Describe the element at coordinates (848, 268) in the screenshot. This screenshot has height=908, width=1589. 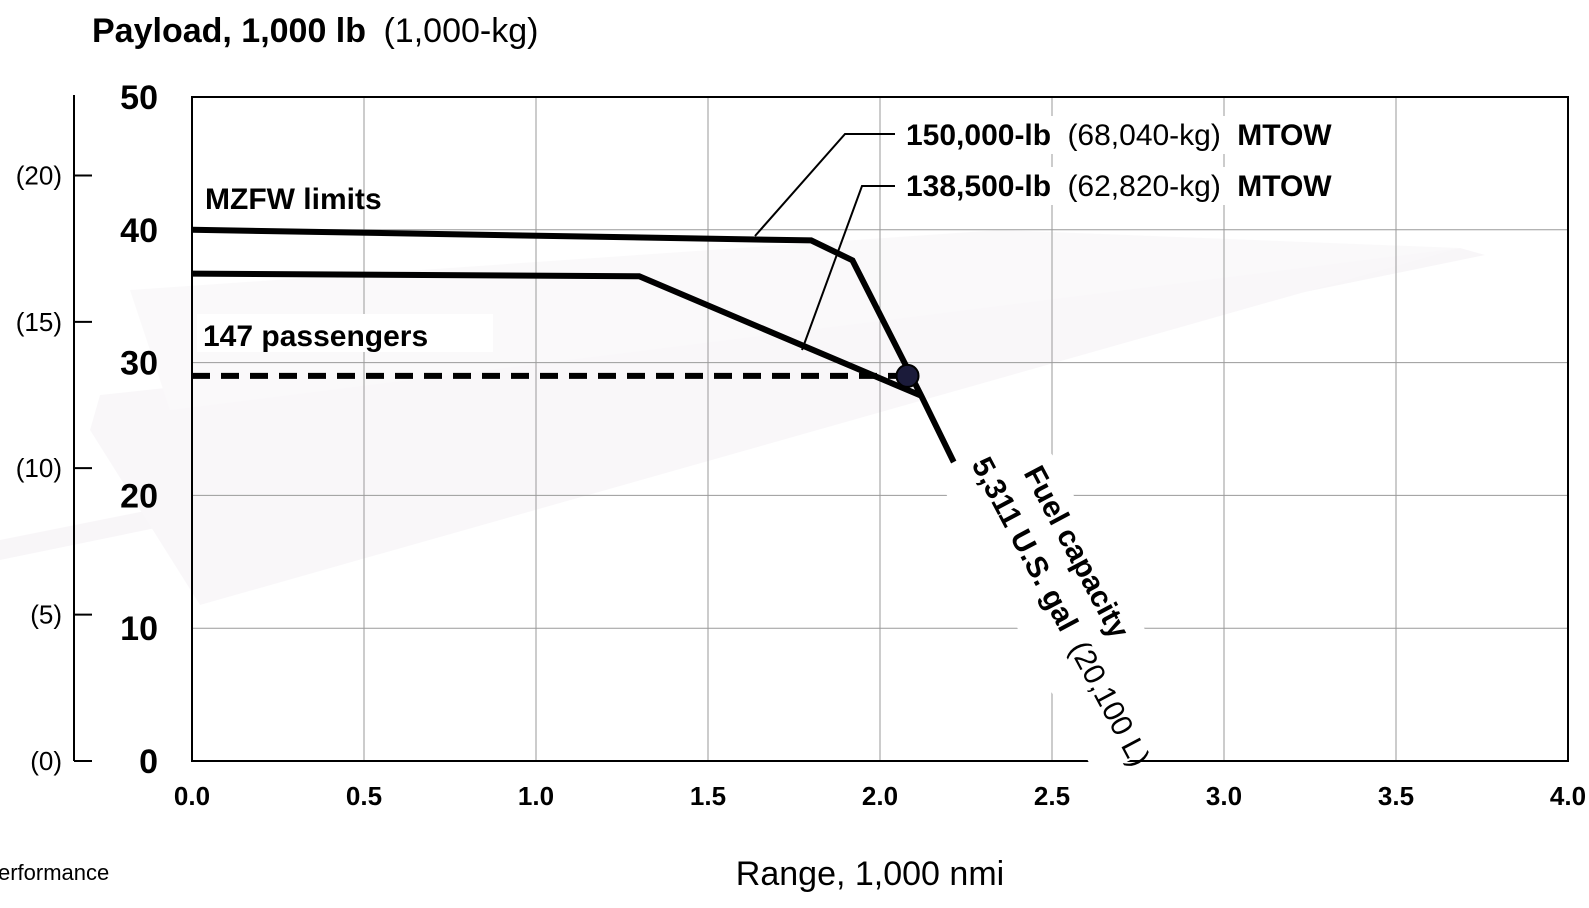
I see `leader-line-138k` at that location.